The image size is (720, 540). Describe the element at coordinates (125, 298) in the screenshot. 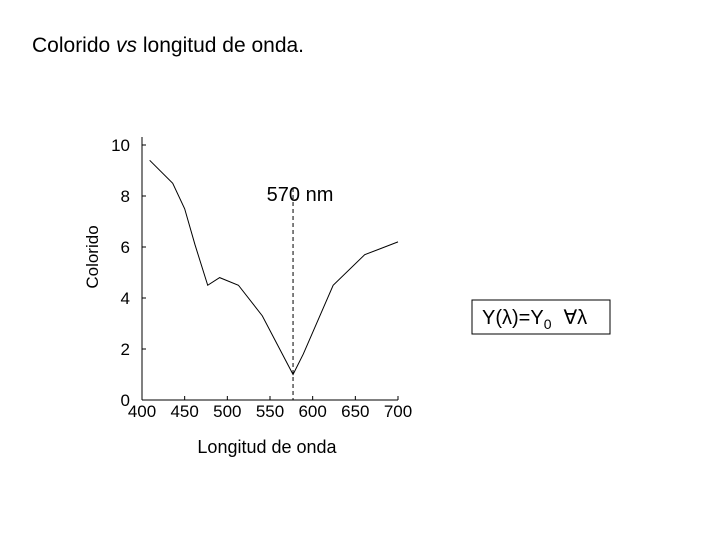

I see `y-tick-label: 4` at that location.